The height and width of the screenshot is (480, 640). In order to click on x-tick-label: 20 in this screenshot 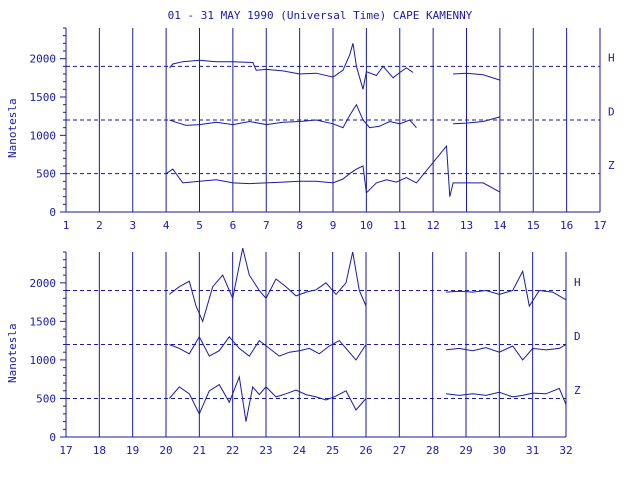, I will do `click(165, 450)`.